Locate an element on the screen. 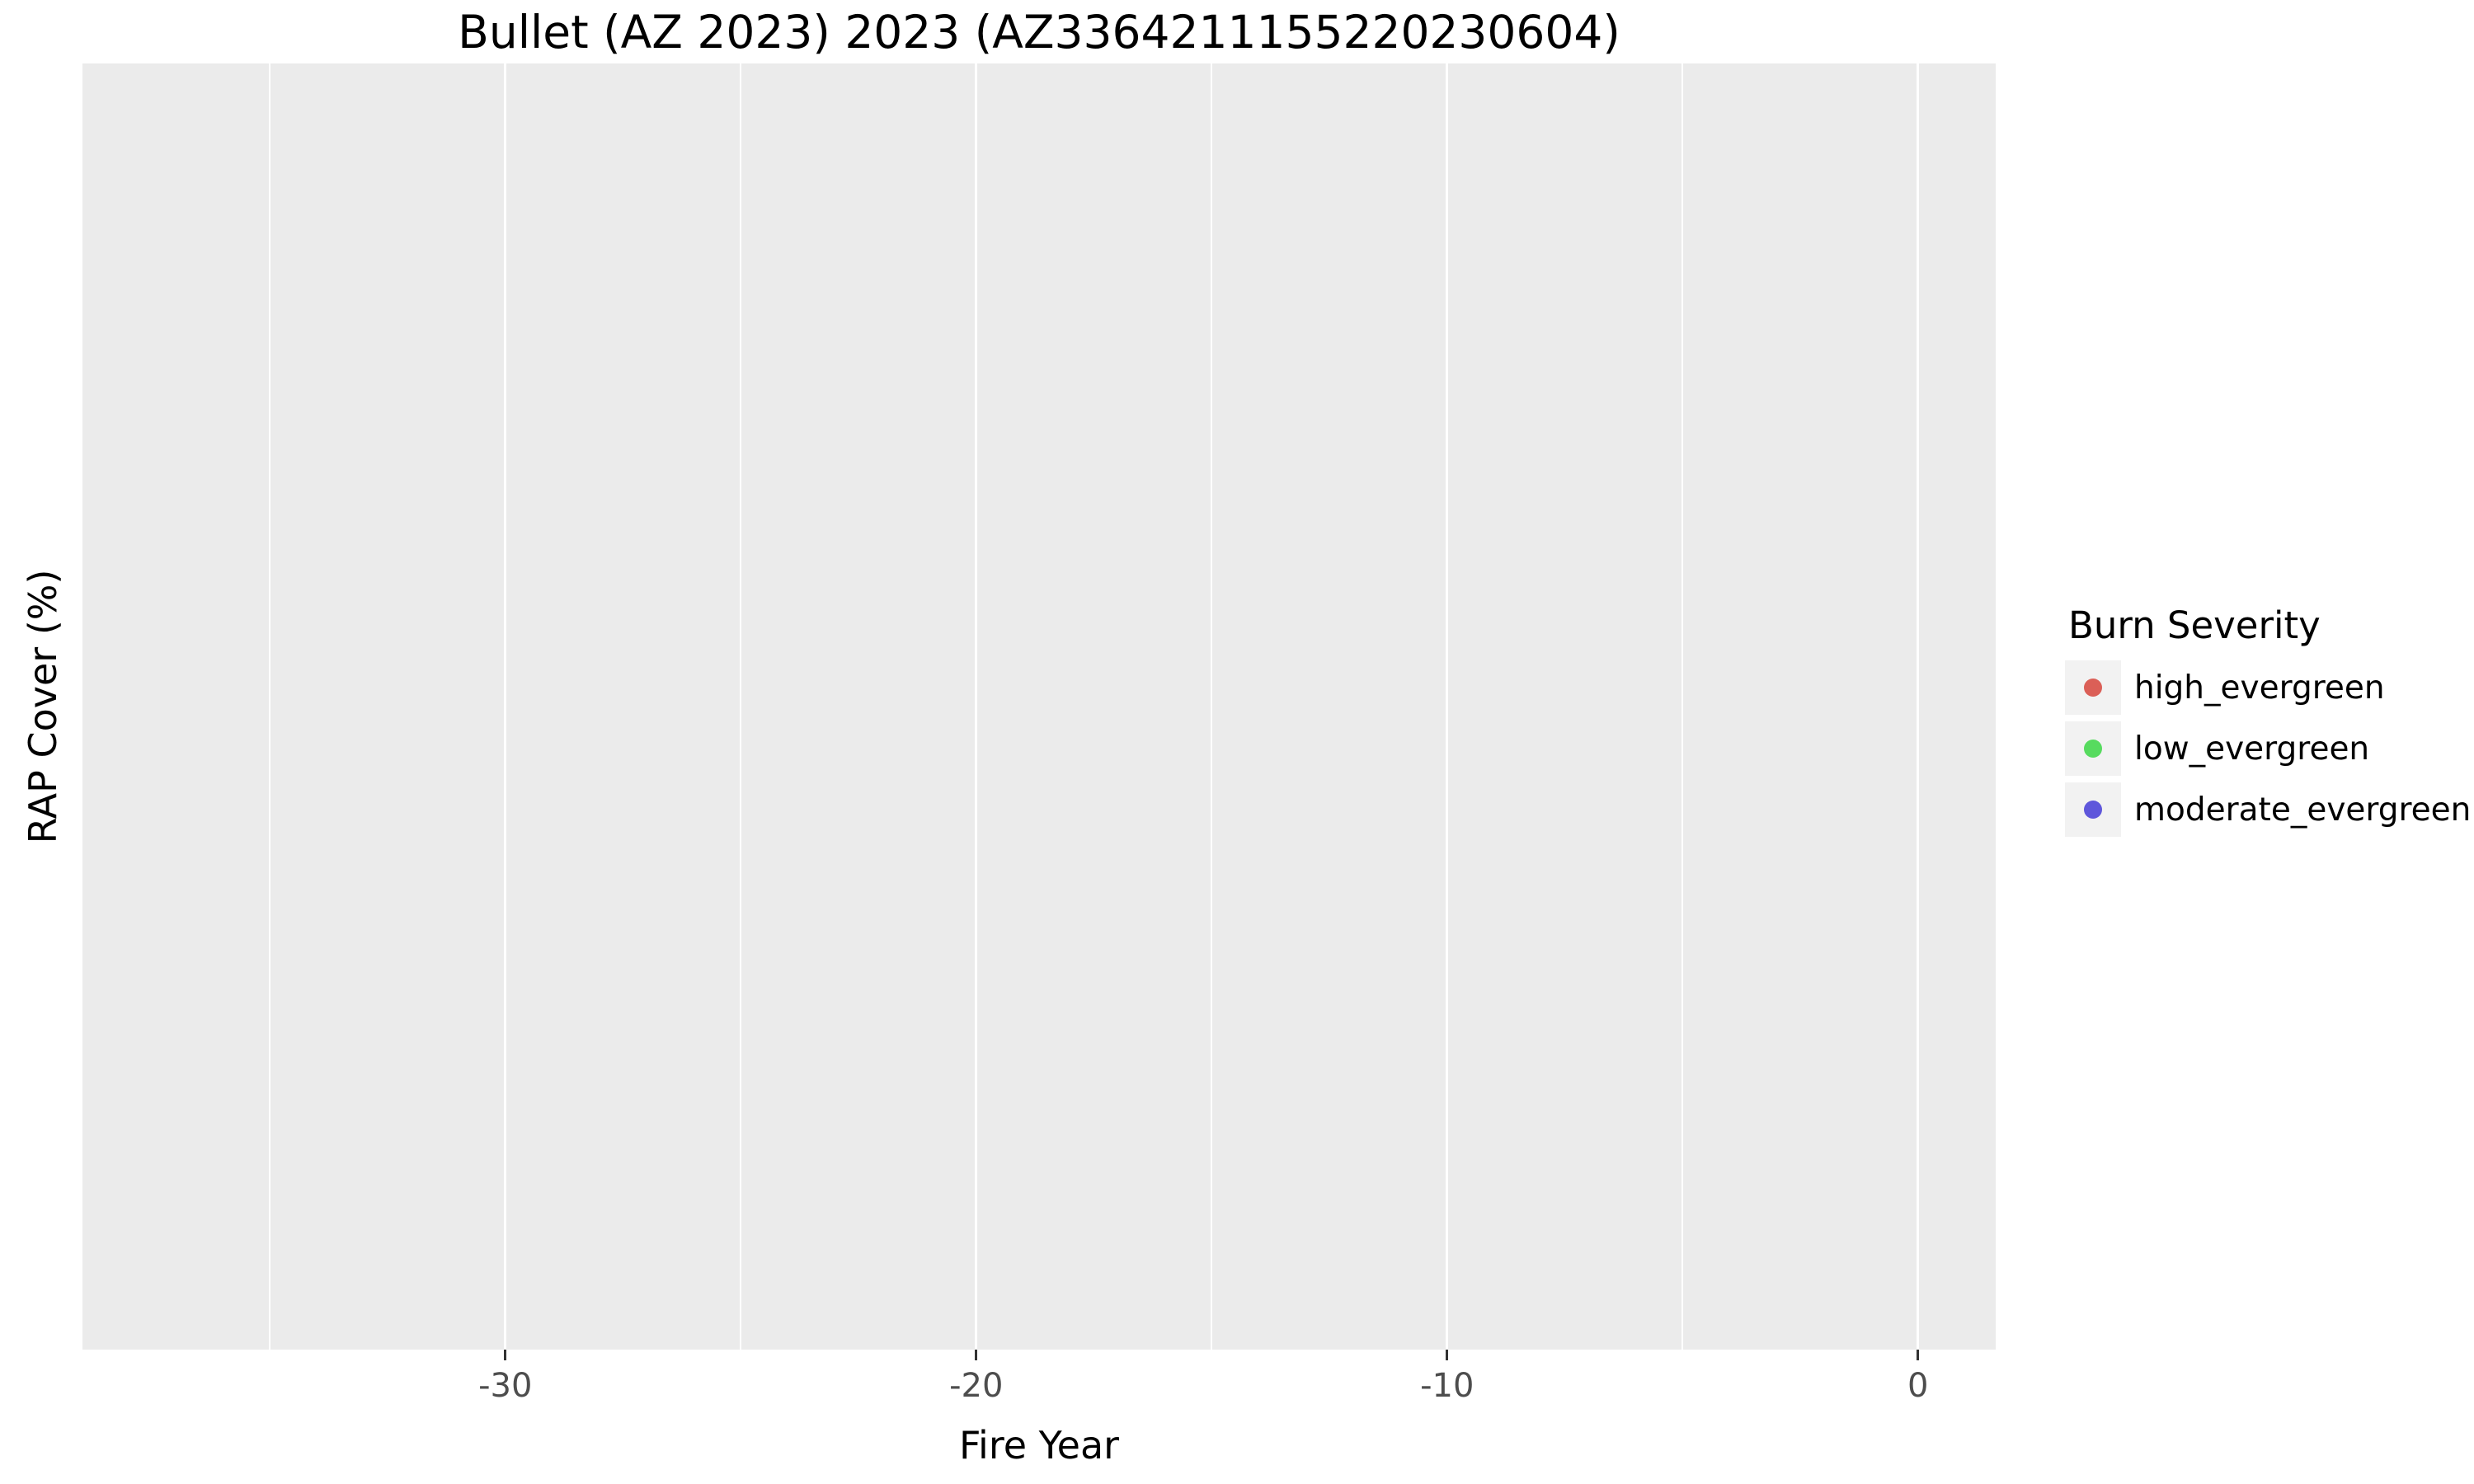  x-tick-label: -30 is located at coordinates (505, 1386).